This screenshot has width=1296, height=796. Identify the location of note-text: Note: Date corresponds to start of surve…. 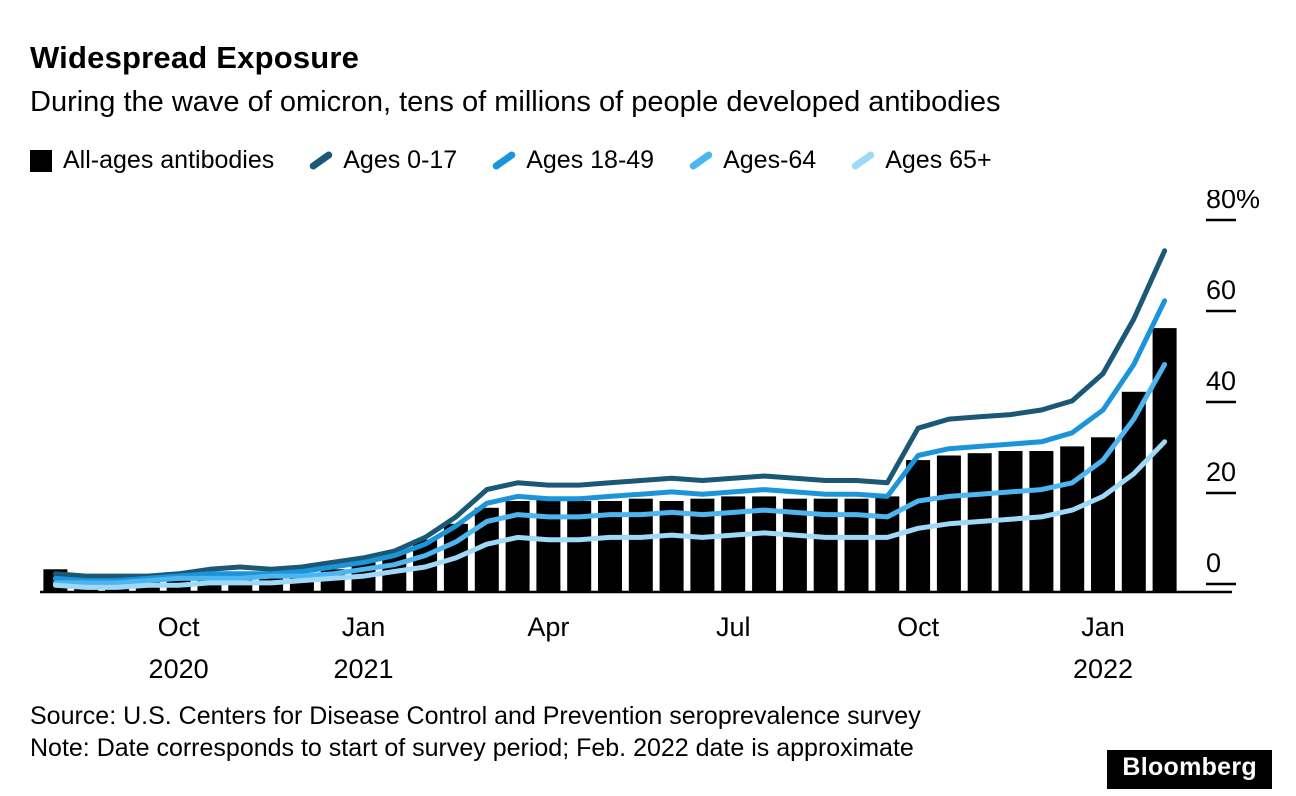
(472, 748).